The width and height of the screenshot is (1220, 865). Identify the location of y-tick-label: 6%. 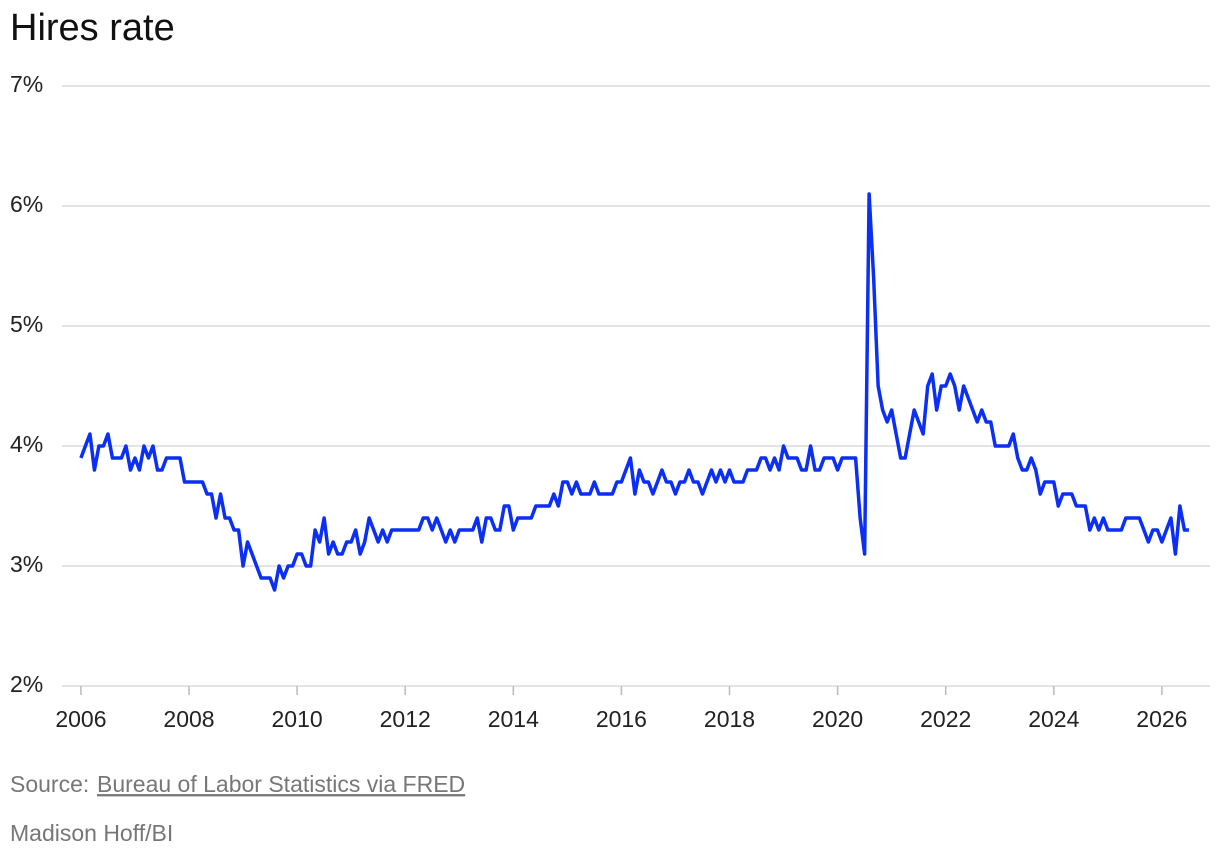
(26, 204).